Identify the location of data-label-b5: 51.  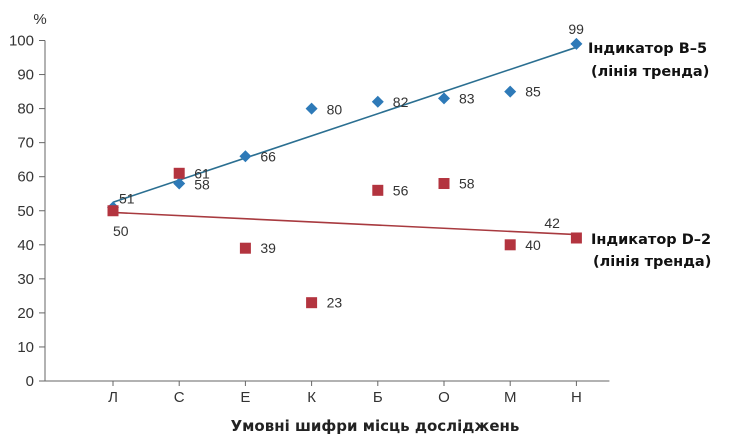
(127, 198).